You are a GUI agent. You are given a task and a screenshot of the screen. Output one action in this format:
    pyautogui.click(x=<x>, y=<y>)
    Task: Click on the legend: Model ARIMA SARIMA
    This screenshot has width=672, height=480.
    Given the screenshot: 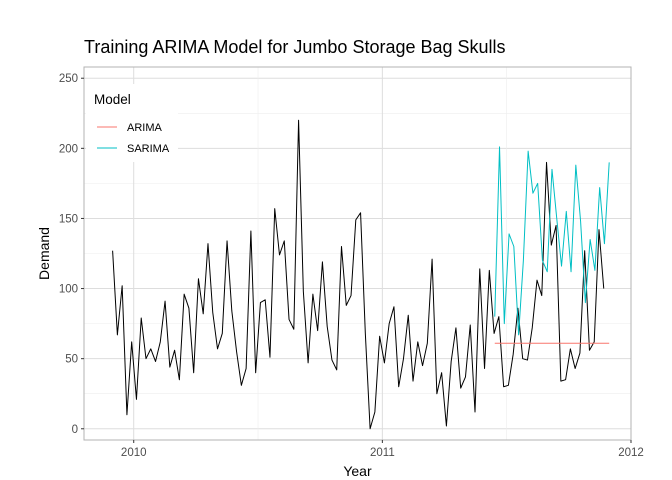 What is the action you would take?
    pyautogui.click(x=132, y=123)
    